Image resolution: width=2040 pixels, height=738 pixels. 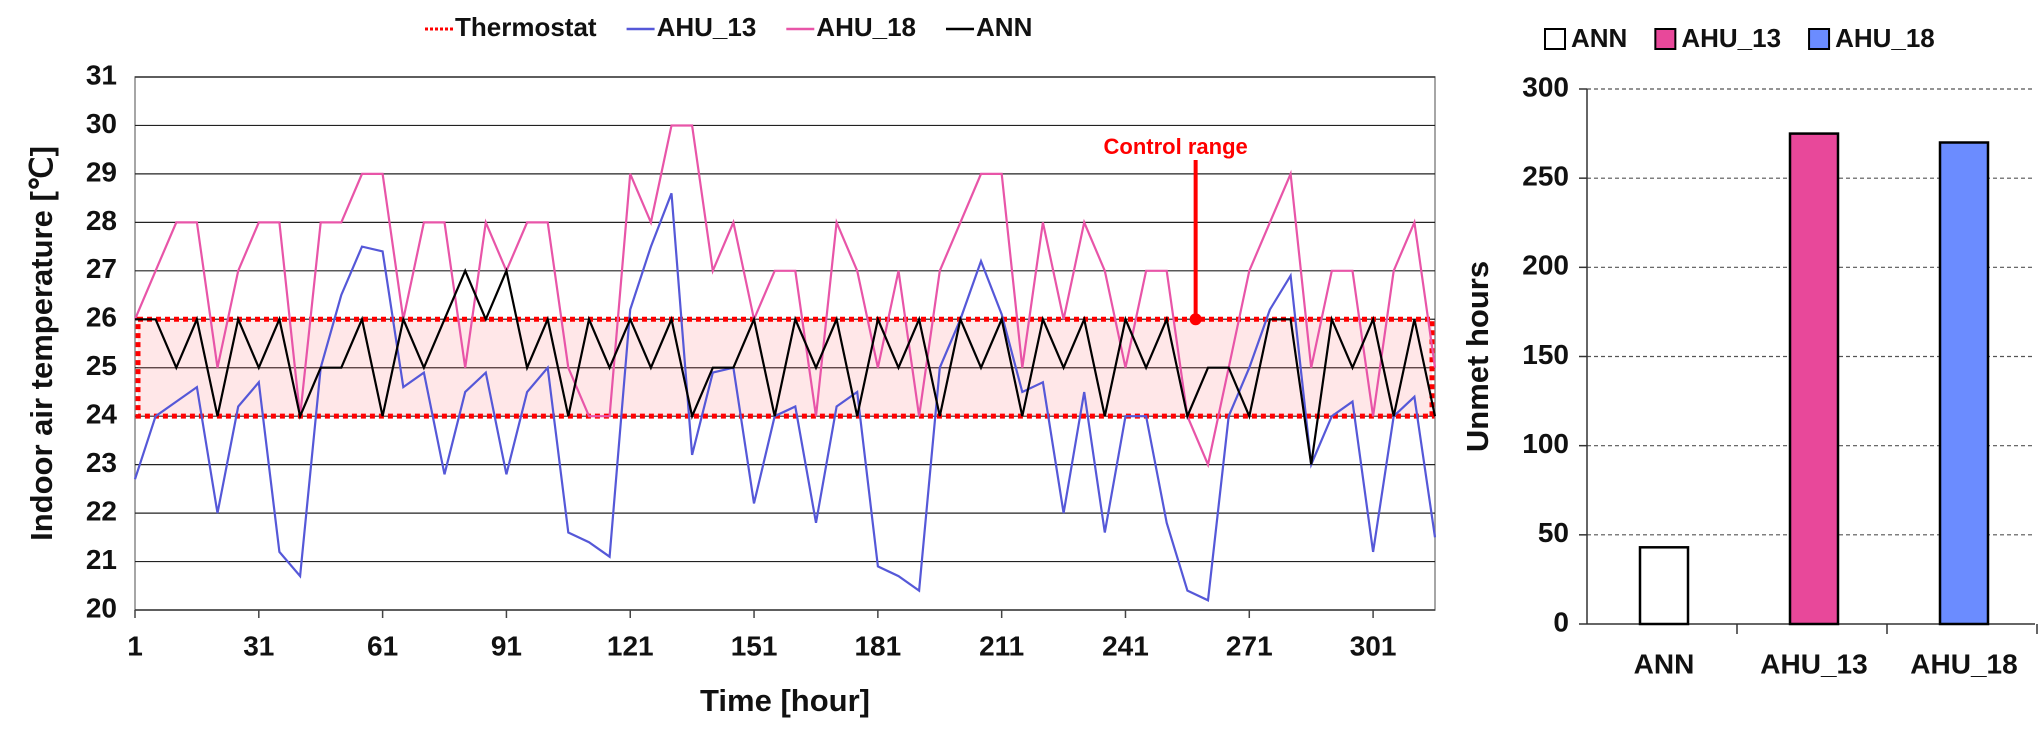 What do you see at coordinates (1195, 319) in the screenshot?
I see `annotation-dot` at bounding box center [1195, 319].